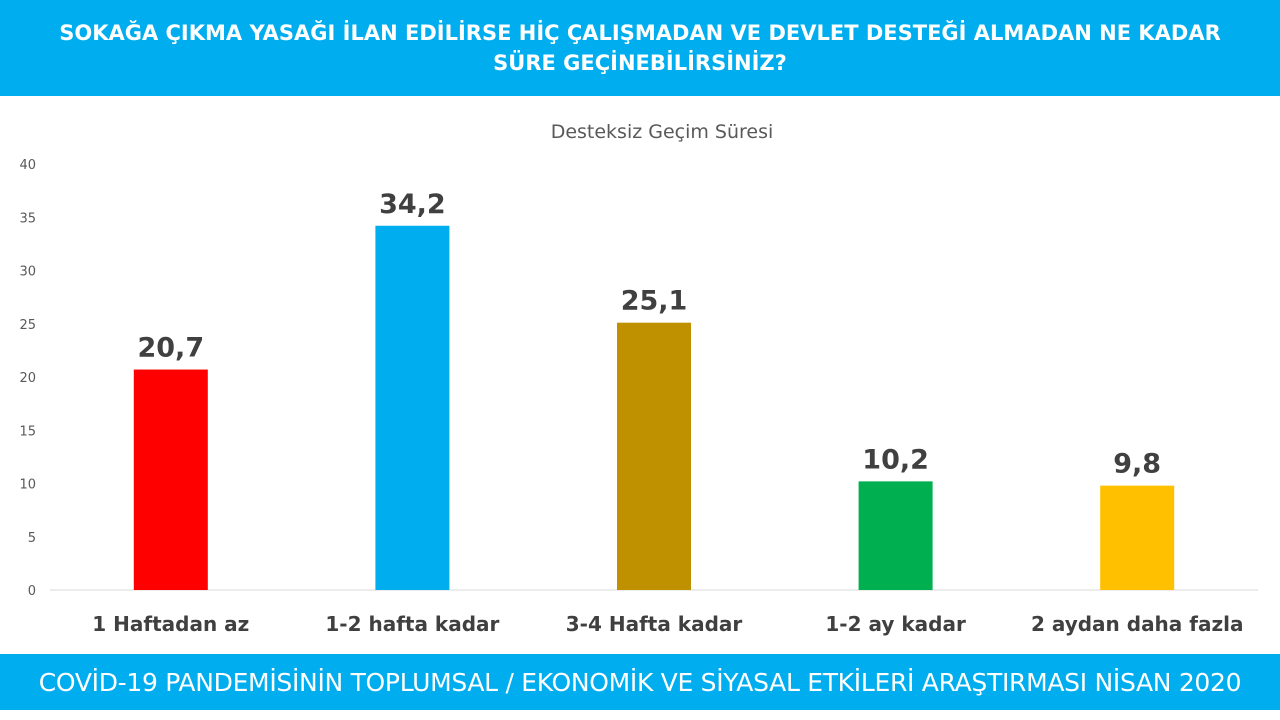 Image resolution: width=1280 pixels, height=720 pixels. Describe the element at coordinates (895, 624) in the screenshot. I see `category-label: 1-2 ay kadar` at that location.